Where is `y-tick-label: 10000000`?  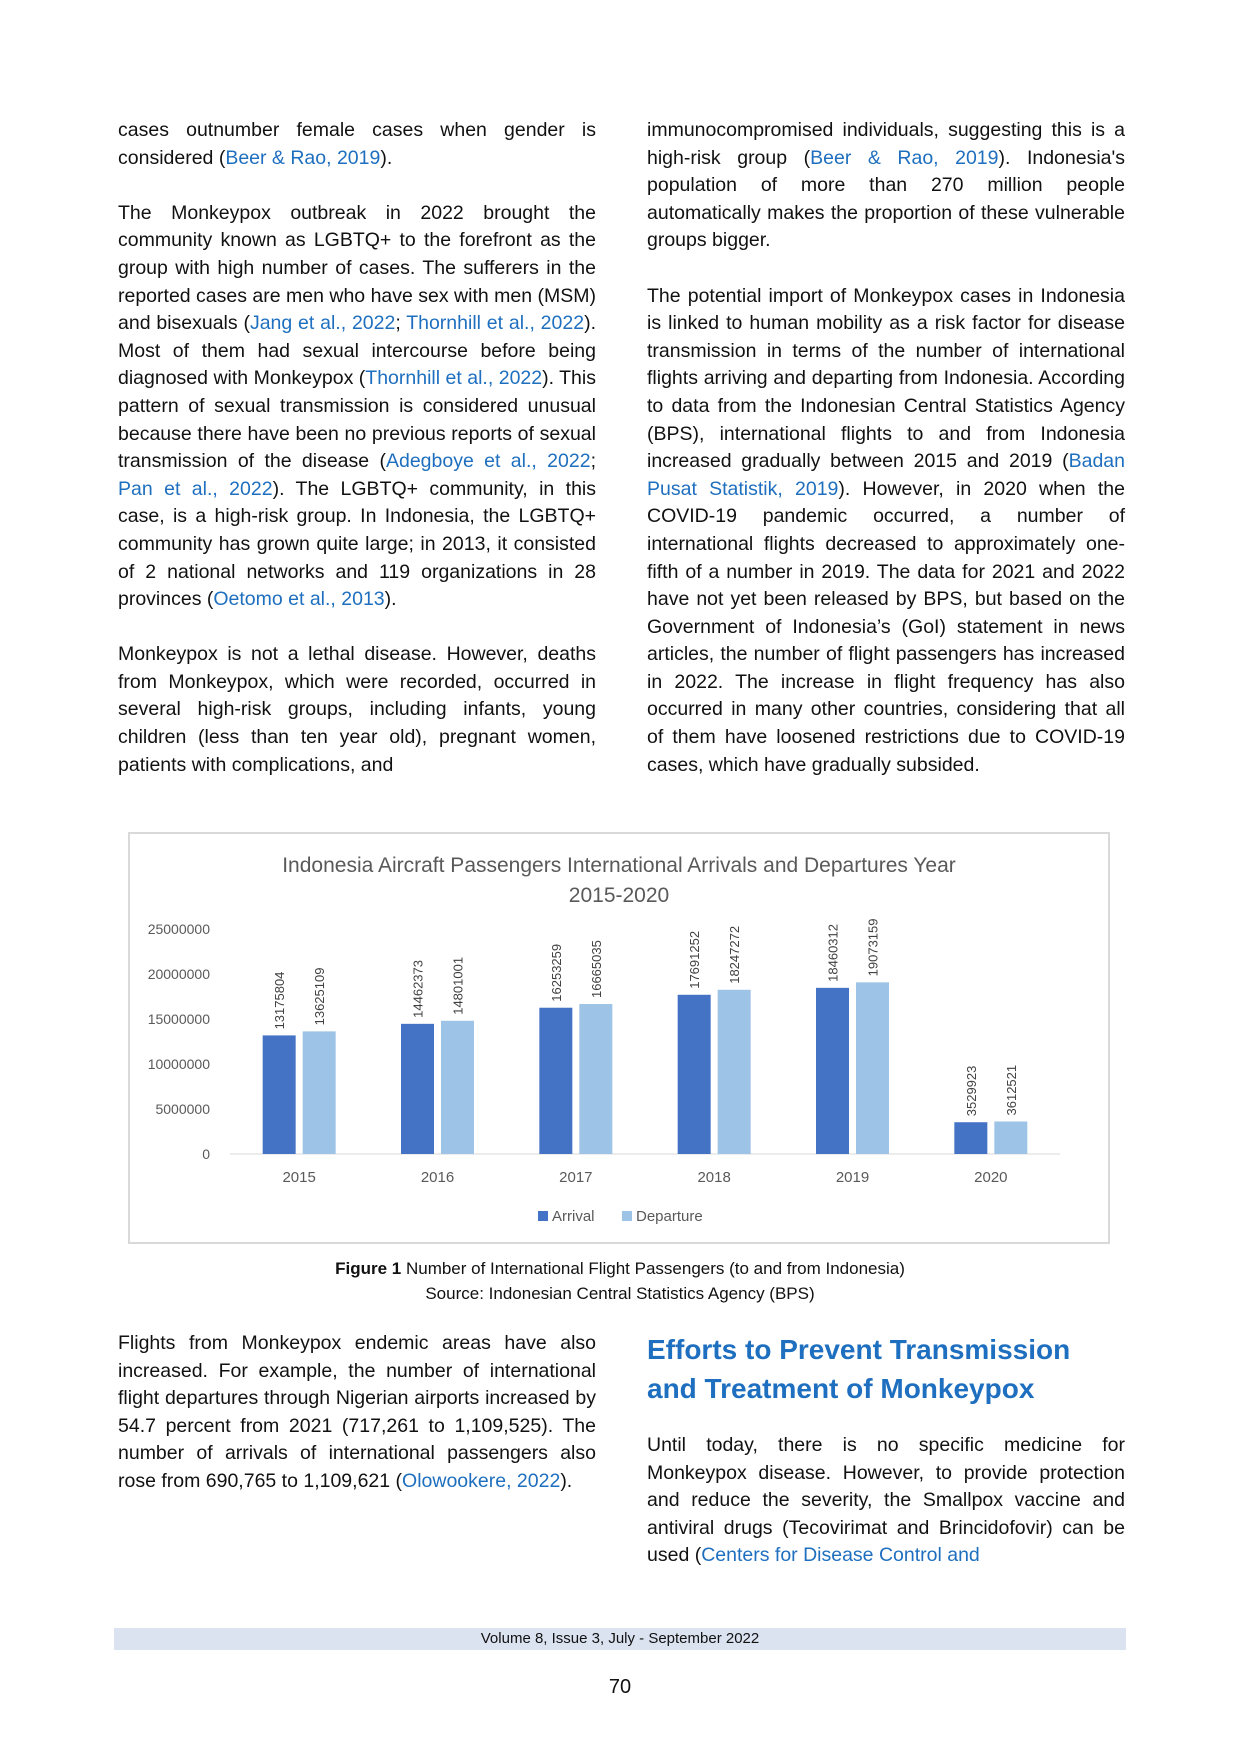
y-tick-label: 10000000 is located at coordinates (179, 1064).